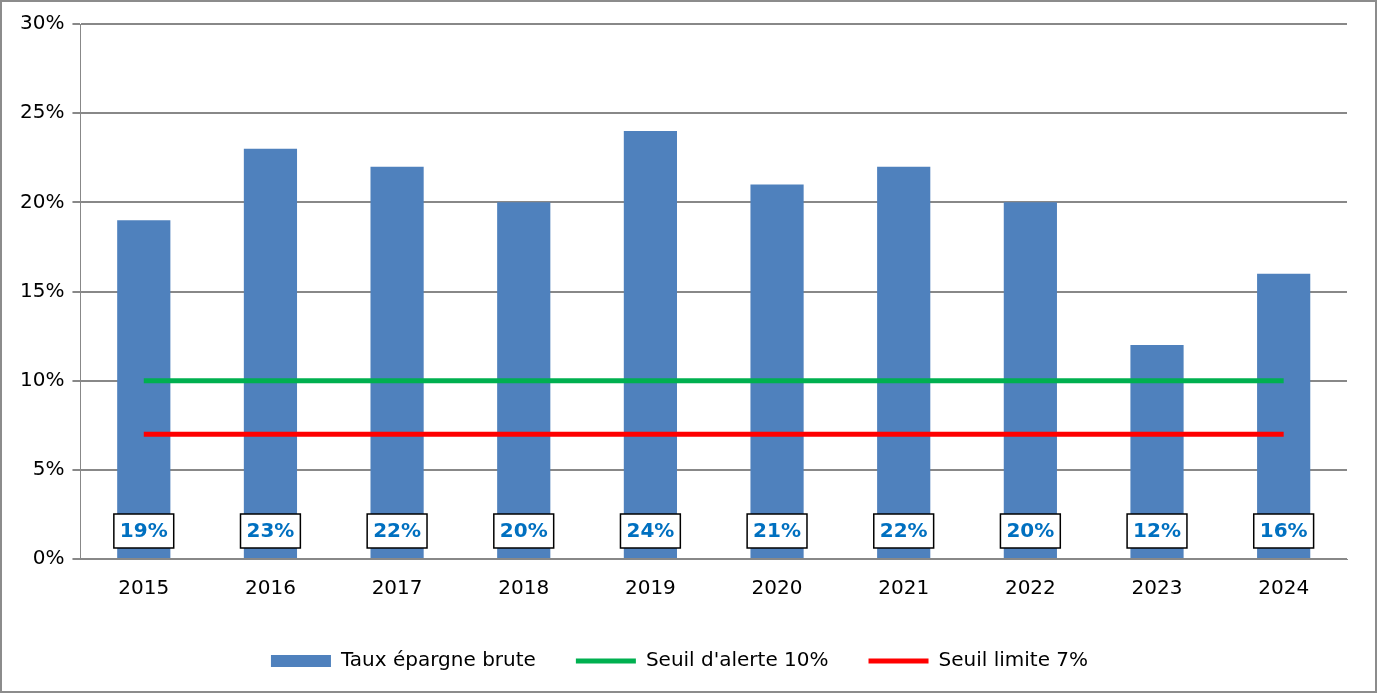  Describe the element at coordinates (270, 530) in the screenshot. I see `data-label: 23%` at that location.